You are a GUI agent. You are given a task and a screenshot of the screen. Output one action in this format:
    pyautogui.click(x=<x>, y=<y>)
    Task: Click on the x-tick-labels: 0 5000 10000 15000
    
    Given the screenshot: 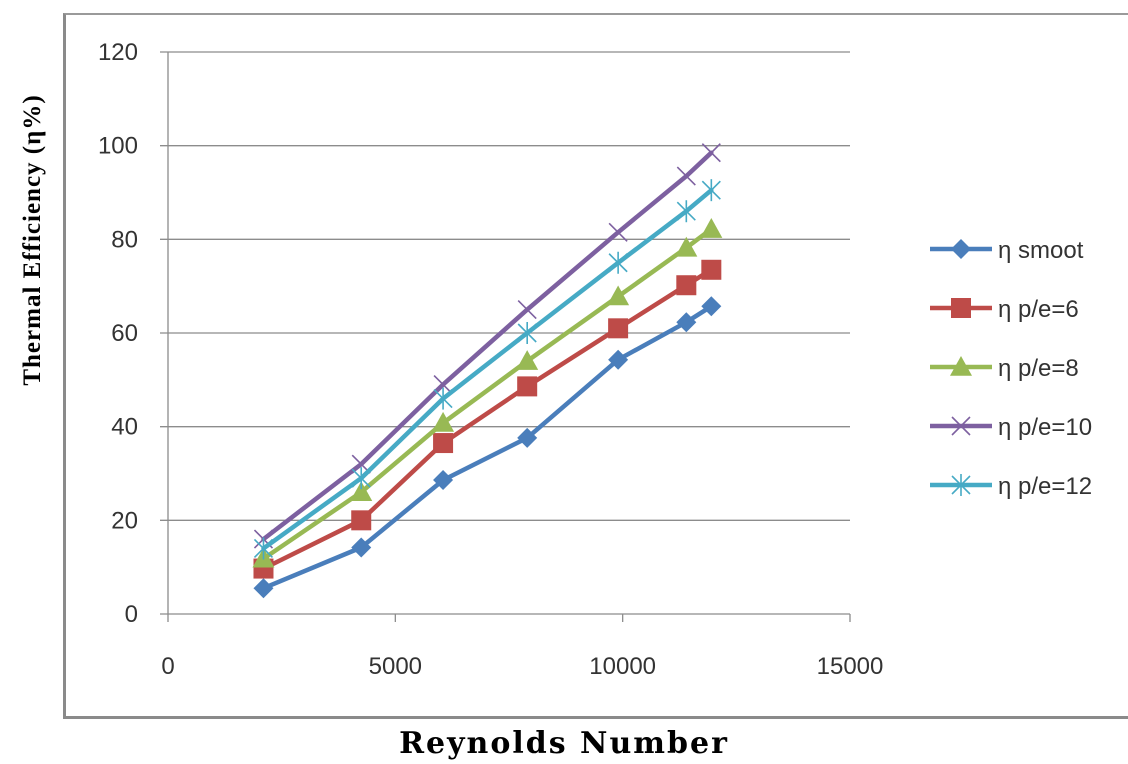 What is the action you would take?
    pyautogui.click(x=522, y=666)
    